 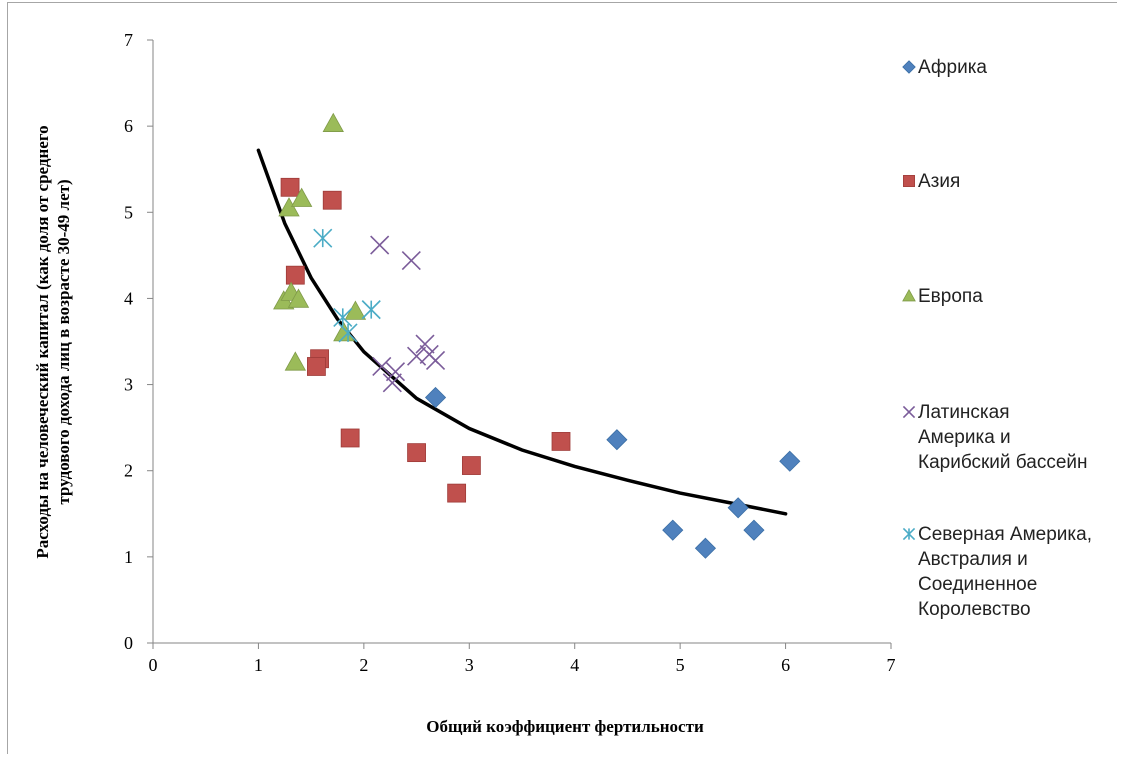 I want to click on y-tick-label: 5, so click(x=128, y=212).